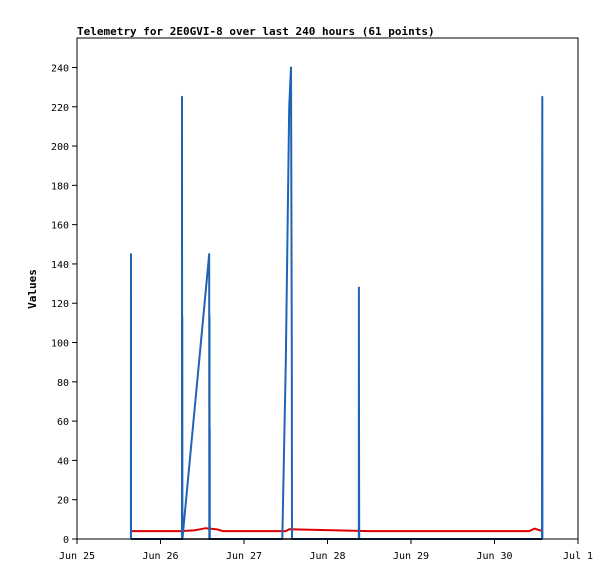  Describe the element at coordinates (411, 556) in the screenshot. I see `x-tick-label: Jun 29` at that location.